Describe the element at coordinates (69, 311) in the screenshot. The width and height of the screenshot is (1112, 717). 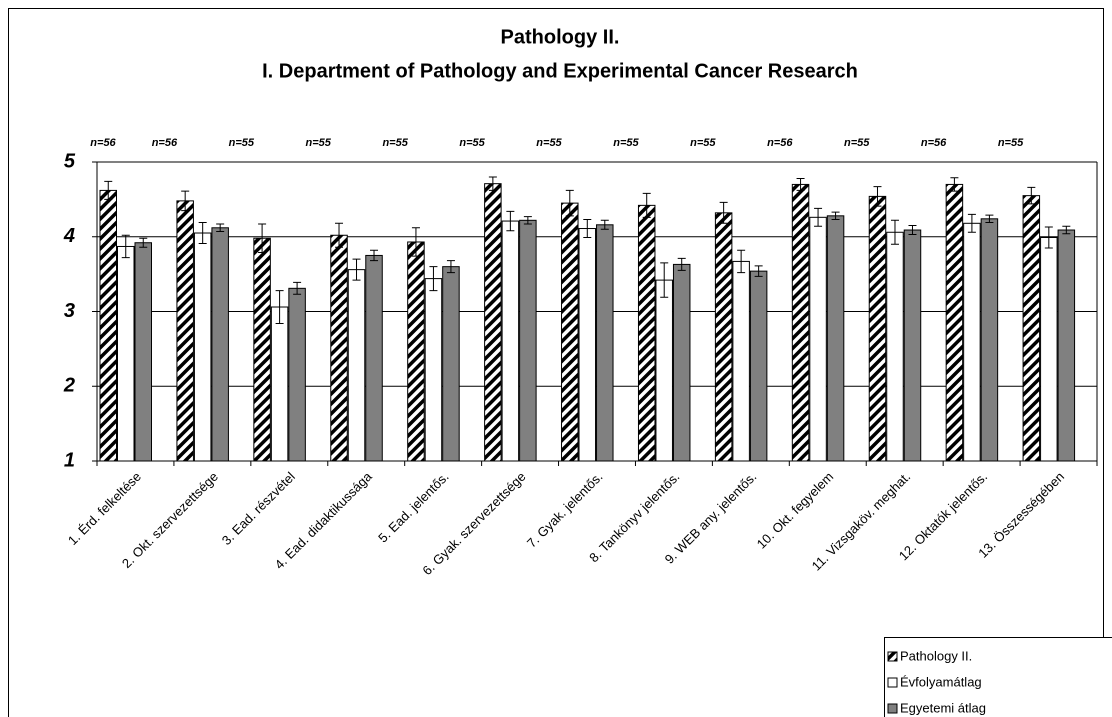
I see `y-tick-label: 3` at that location.